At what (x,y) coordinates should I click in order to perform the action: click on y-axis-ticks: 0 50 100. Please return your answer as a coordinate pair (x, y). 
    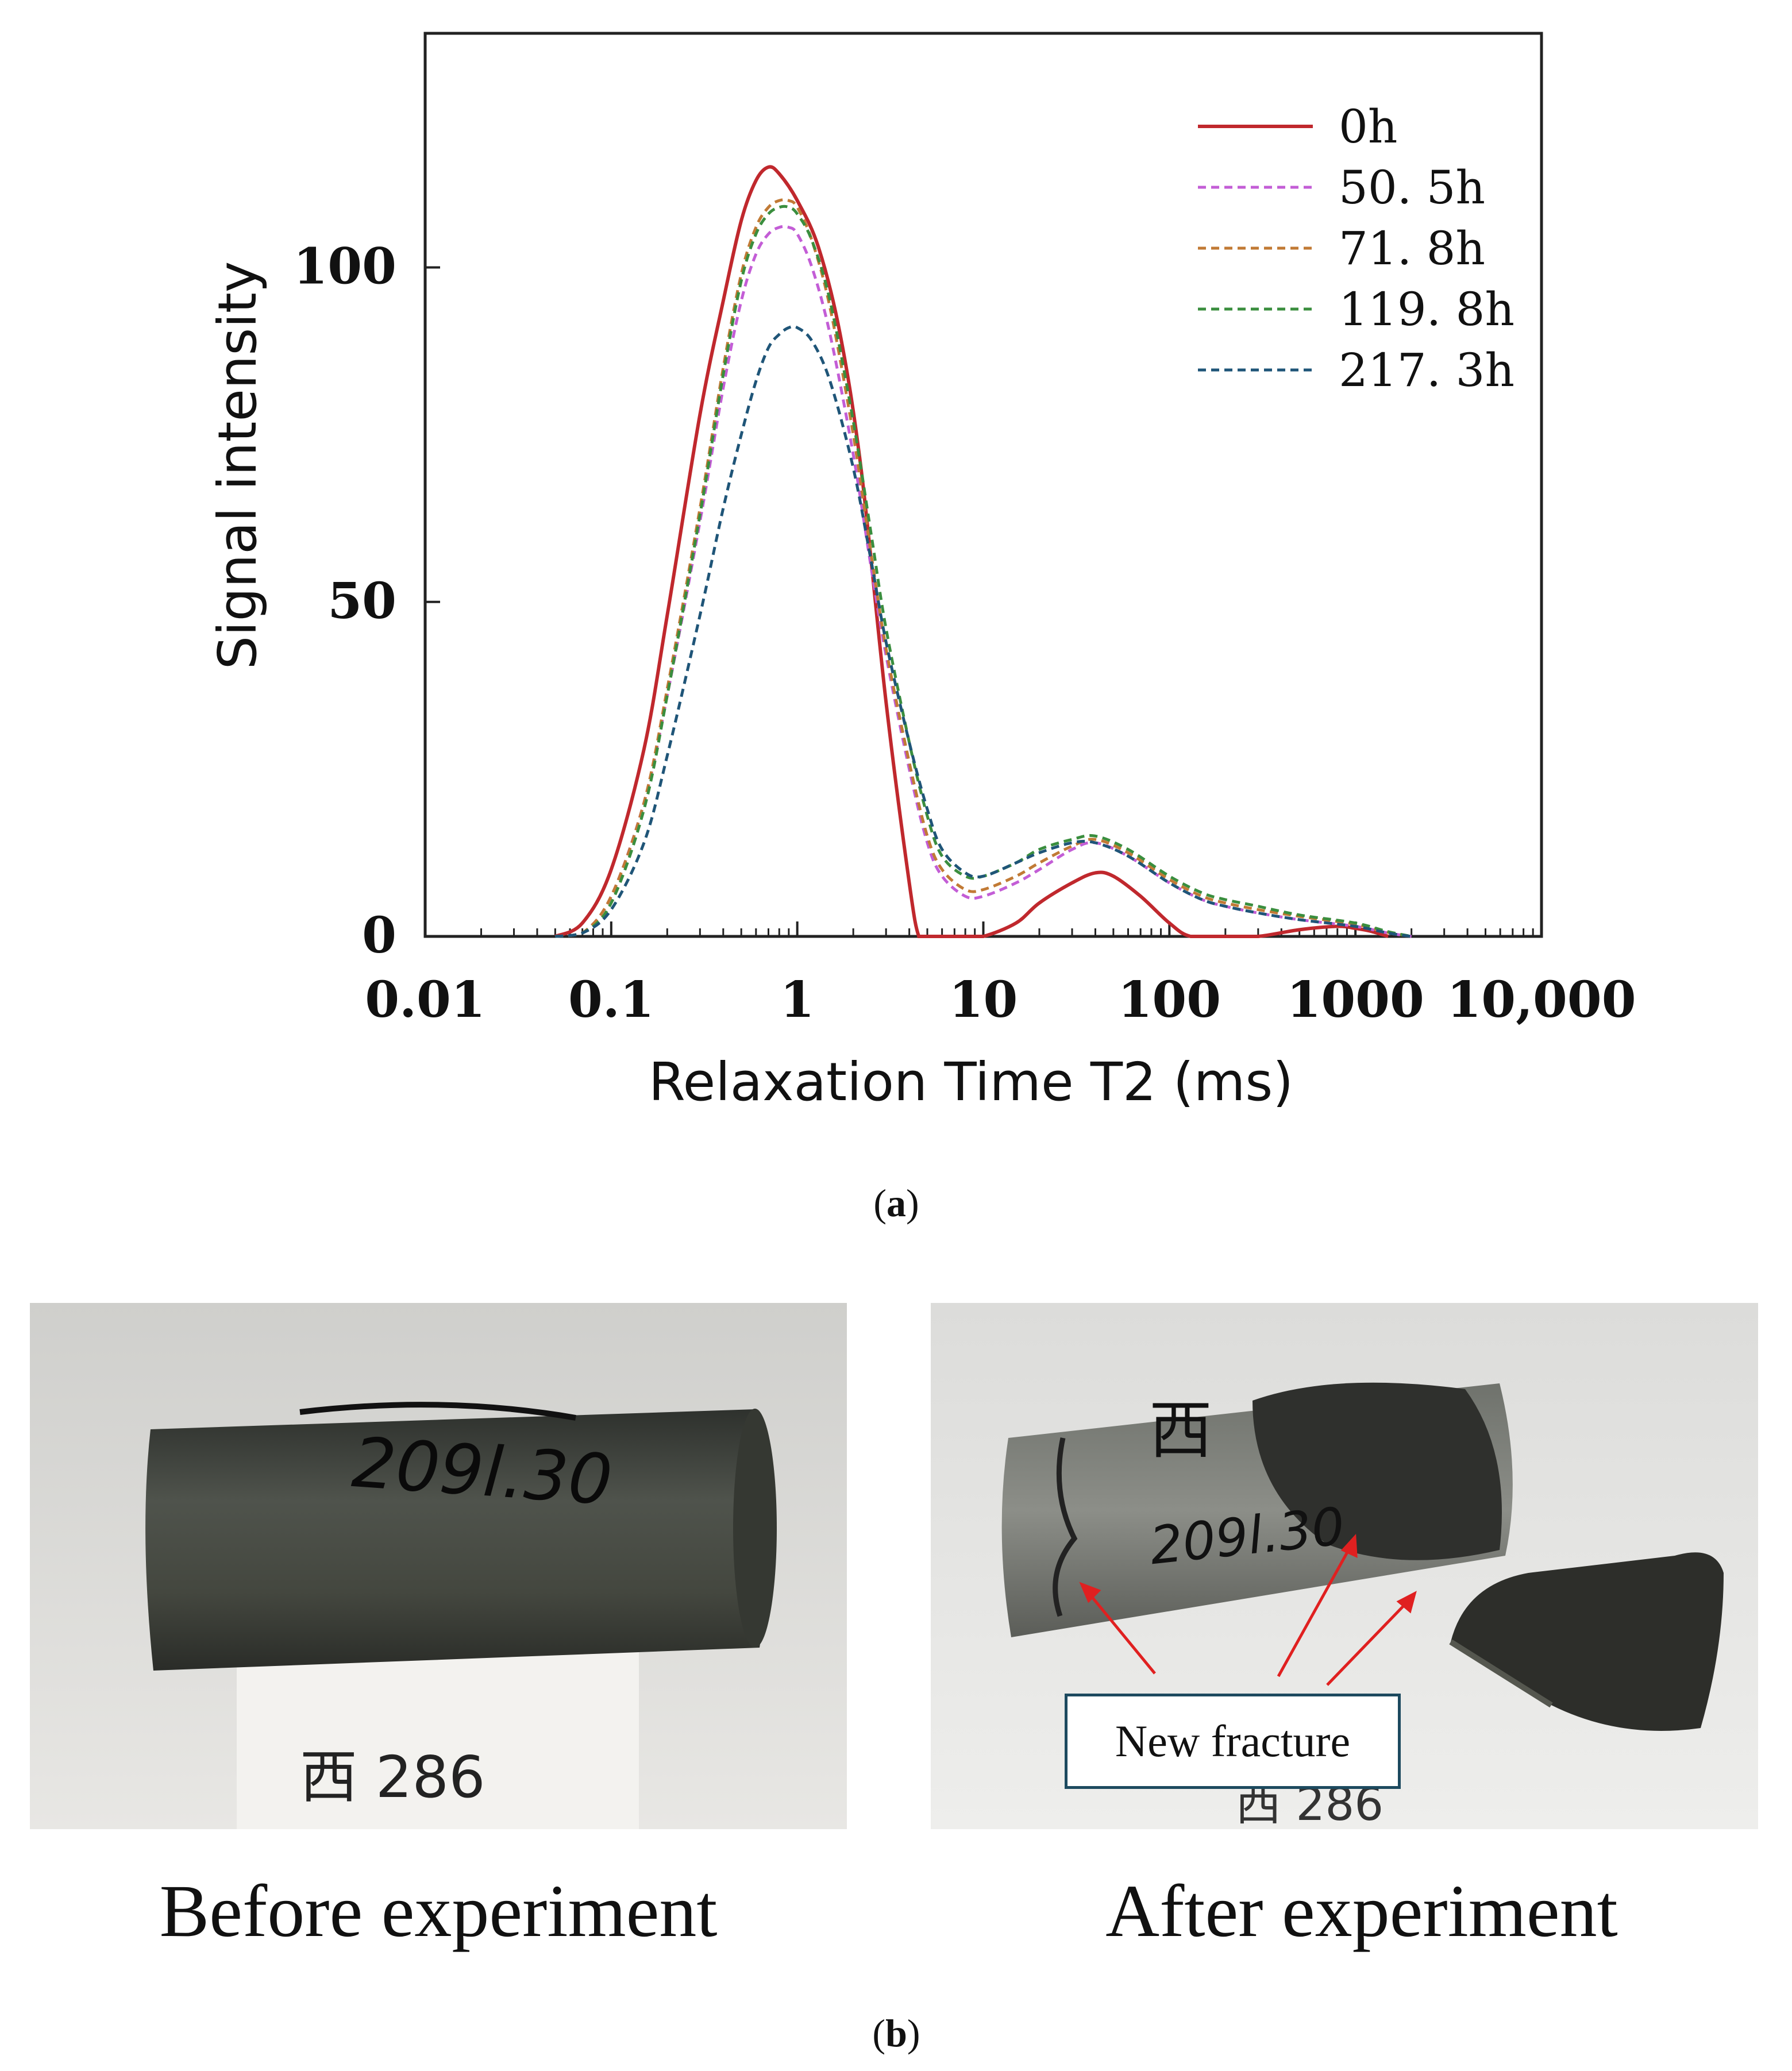
    Looking at the image, I should click on (367, 601).